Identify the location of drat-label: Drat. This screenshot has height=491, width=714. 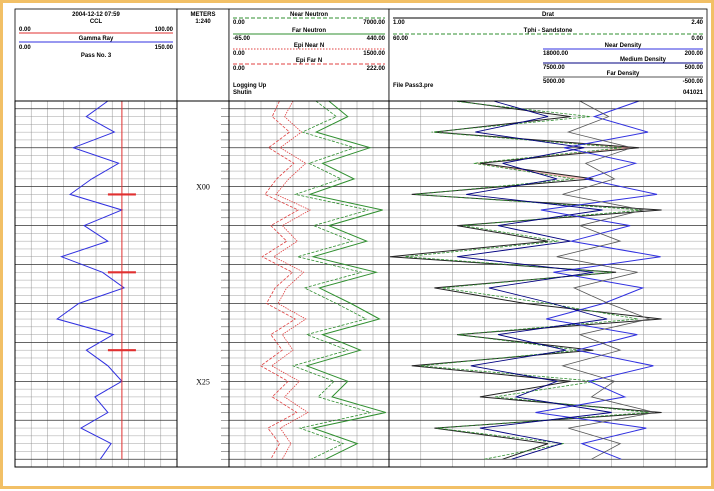
(548, 15).